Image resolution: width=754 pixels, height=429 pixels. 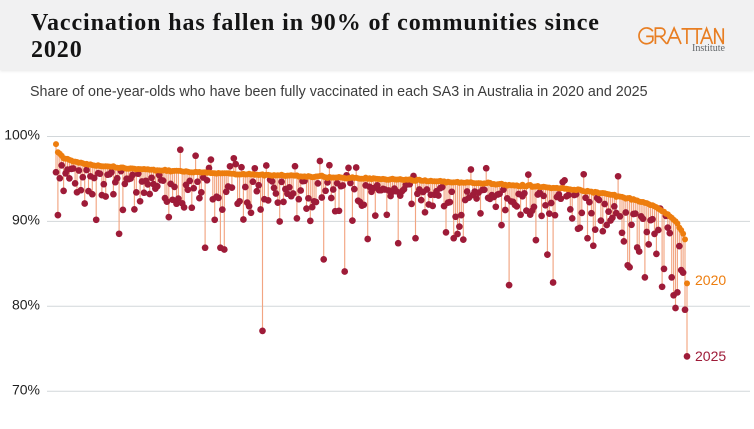 What do you see at coordinates (26, 305) in the screenshot?
I see `svg-text: 80%` at bounding box center [26, 305].